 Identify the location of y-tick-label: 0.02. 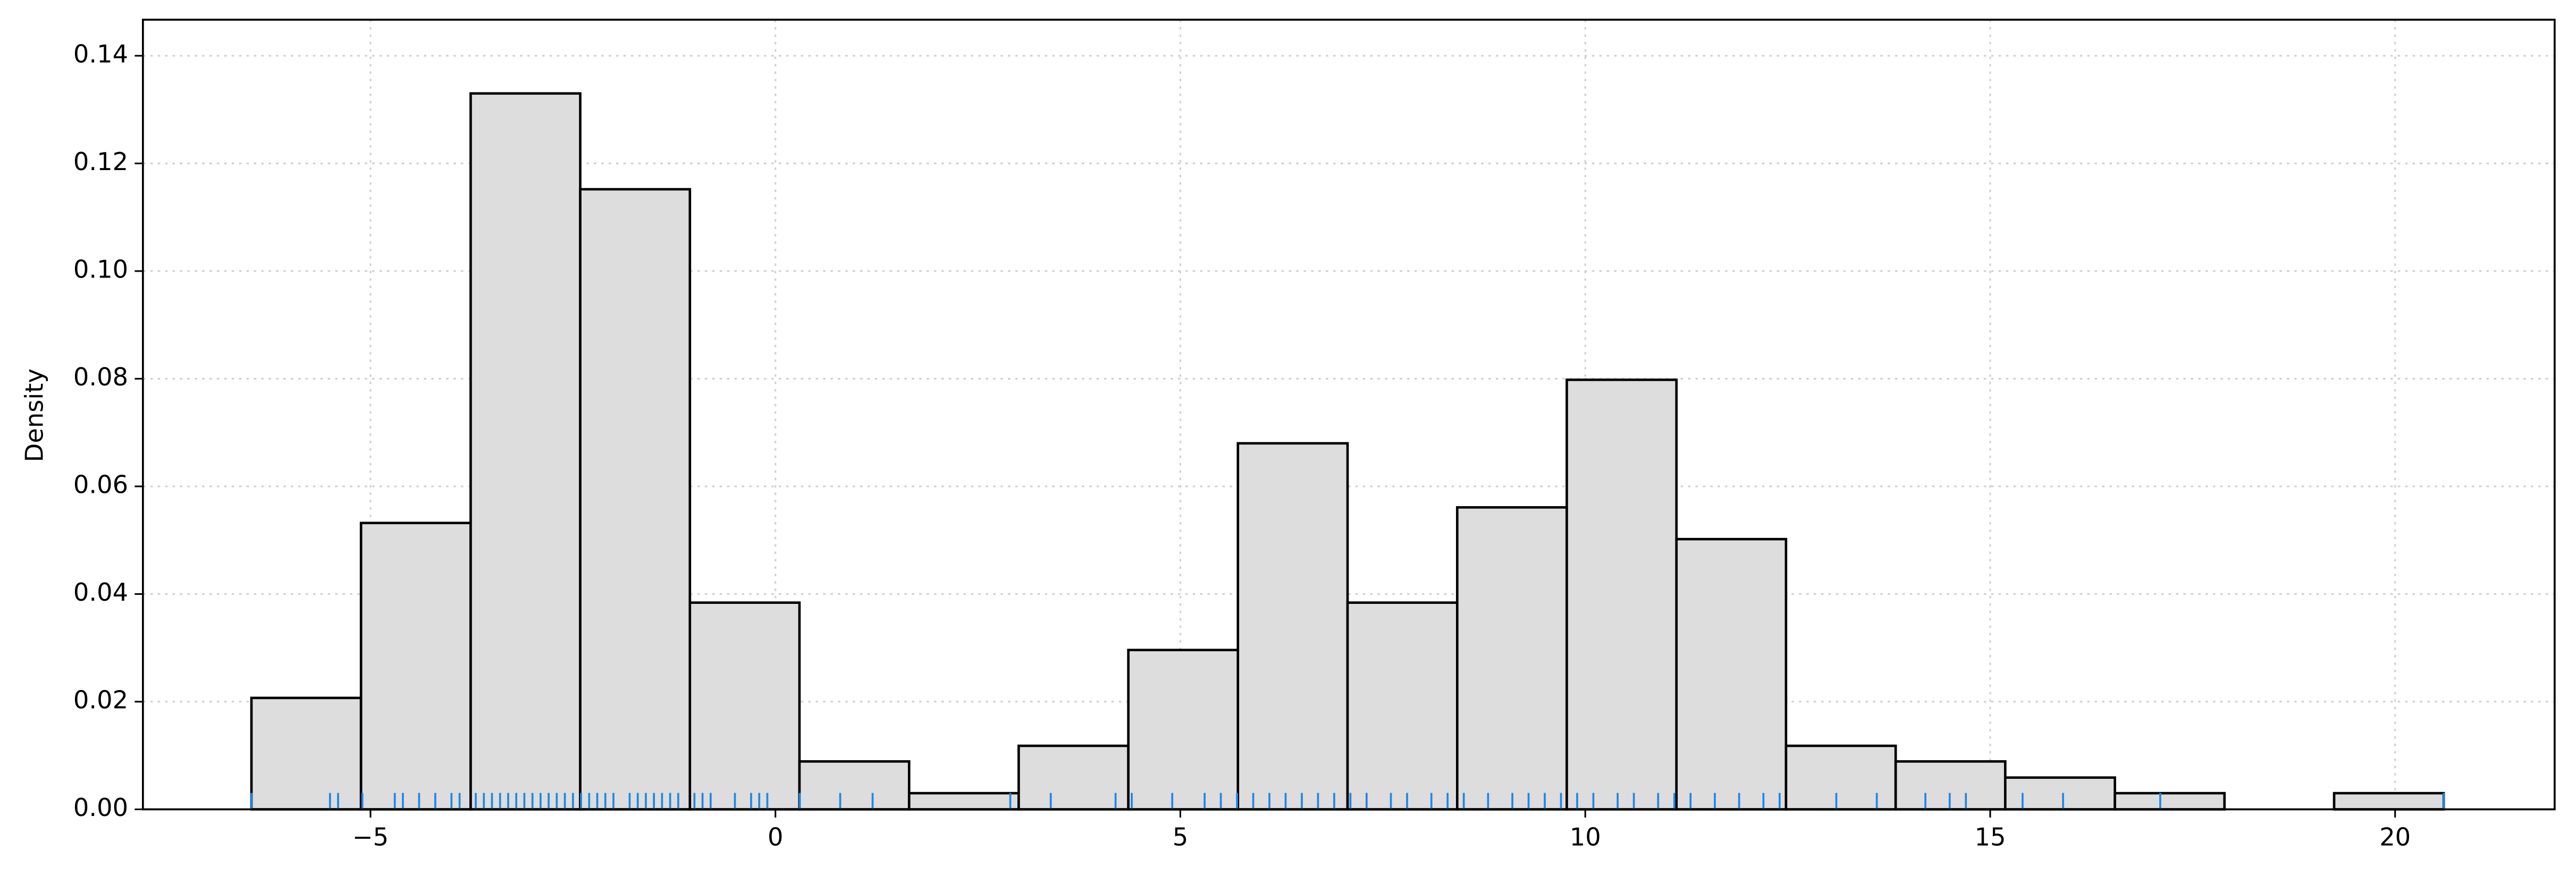
(100, 699).